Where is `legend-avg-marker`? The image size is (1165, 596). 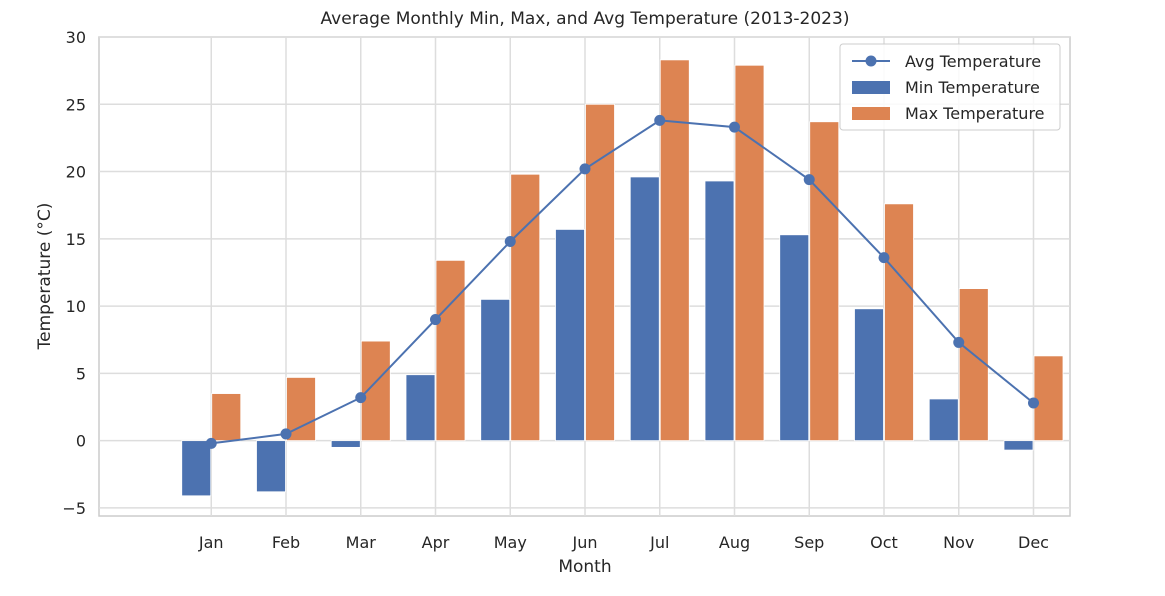
legend-avg-marker is located at coordinates (871, 61).